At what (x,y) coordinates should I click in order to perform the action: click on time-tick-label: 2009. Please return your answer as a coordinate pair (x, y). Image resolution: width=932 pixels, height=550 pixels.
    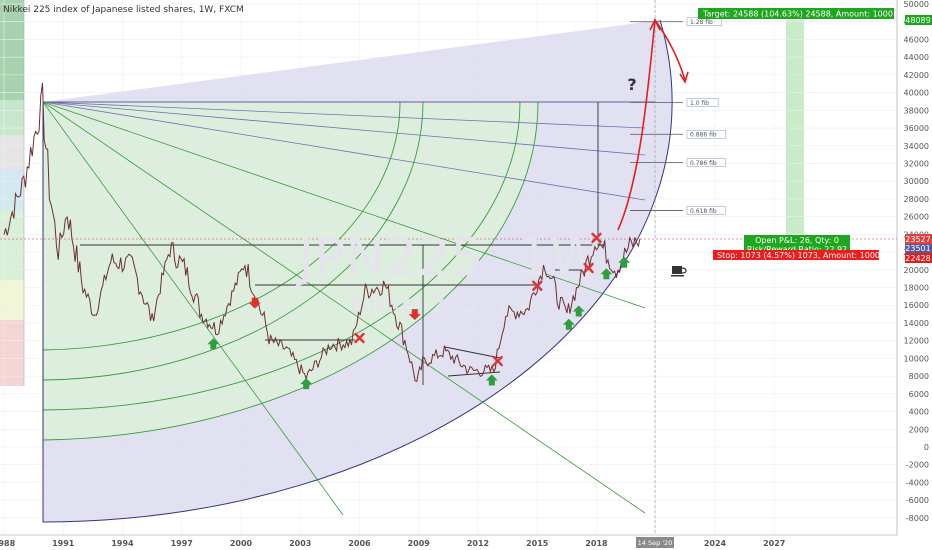
    Looking at the image, I should click on (419, 543).